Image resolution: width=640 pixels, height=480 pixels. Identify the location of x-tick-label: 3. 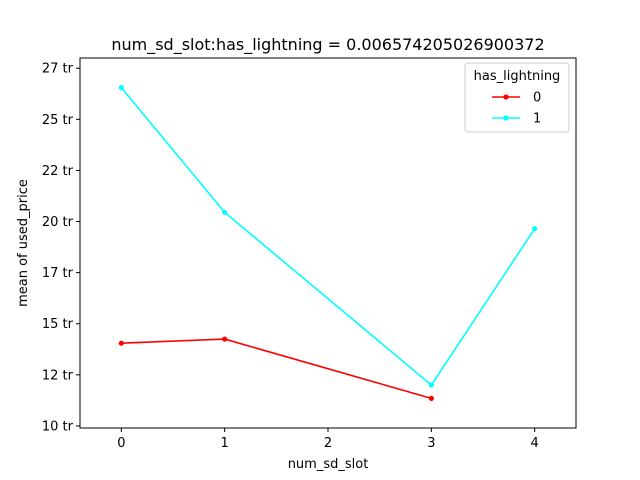
(431, 443).